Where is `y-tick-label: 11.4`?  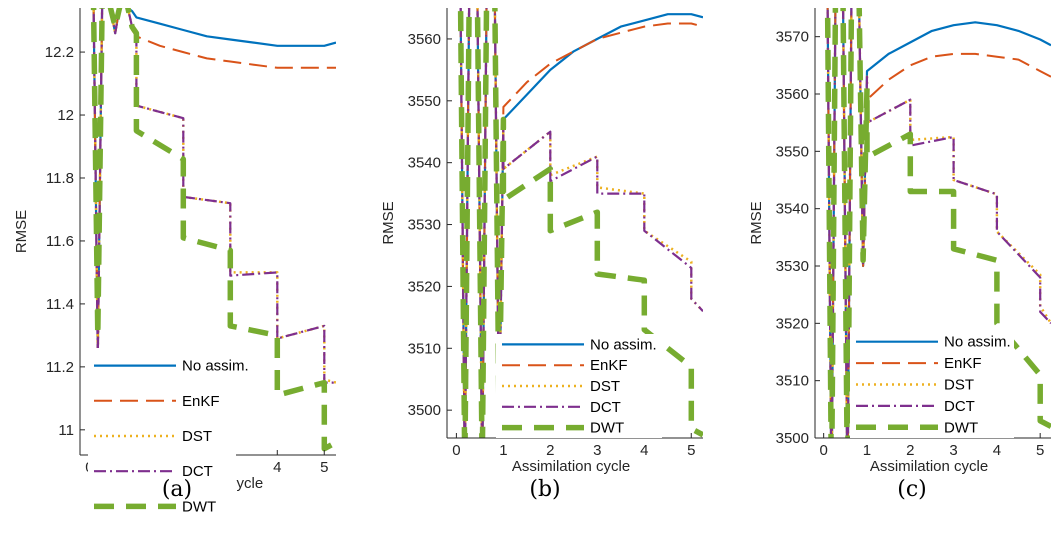
y-tick-label: 11.4 is located at coordinates (60, 304).